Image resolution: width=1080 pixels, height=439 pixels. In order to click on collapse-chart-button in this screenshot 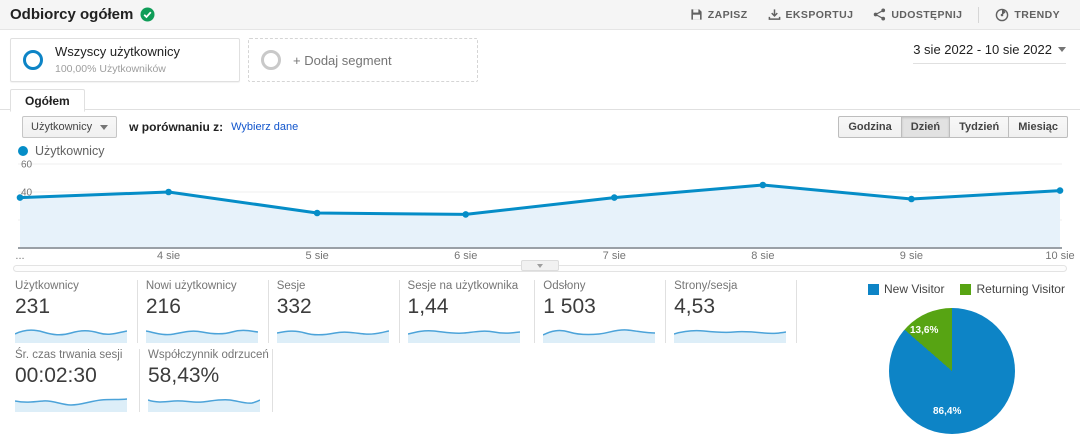, I will do `click(540, 265)`.